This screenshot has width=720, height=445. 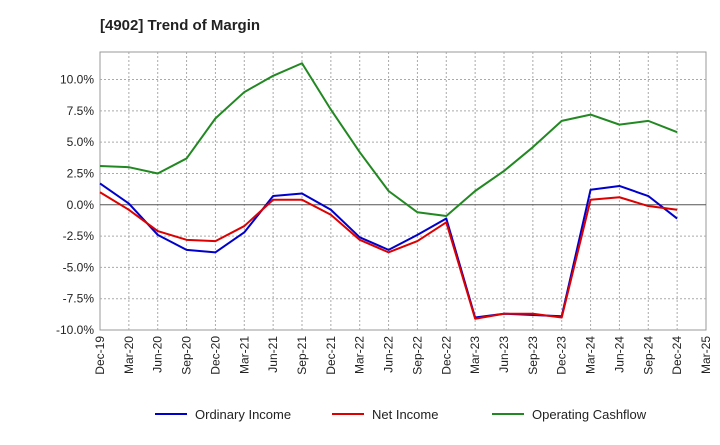 What do you see at coordinates (187, 355) in the screenshot?
I see `x-tick-label: Sep-20` at bounding box center [187, 355].